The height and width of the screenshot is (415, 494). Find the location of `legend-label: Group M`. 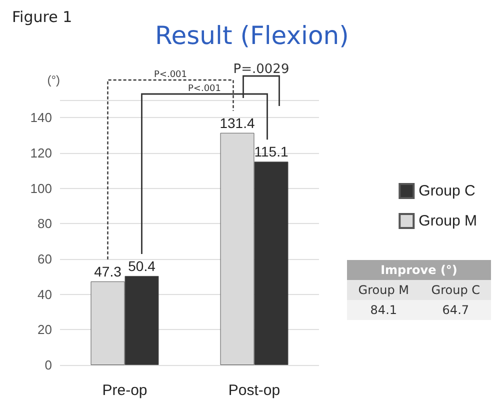

legend-label: Group M is located at coordinates (448, 221).